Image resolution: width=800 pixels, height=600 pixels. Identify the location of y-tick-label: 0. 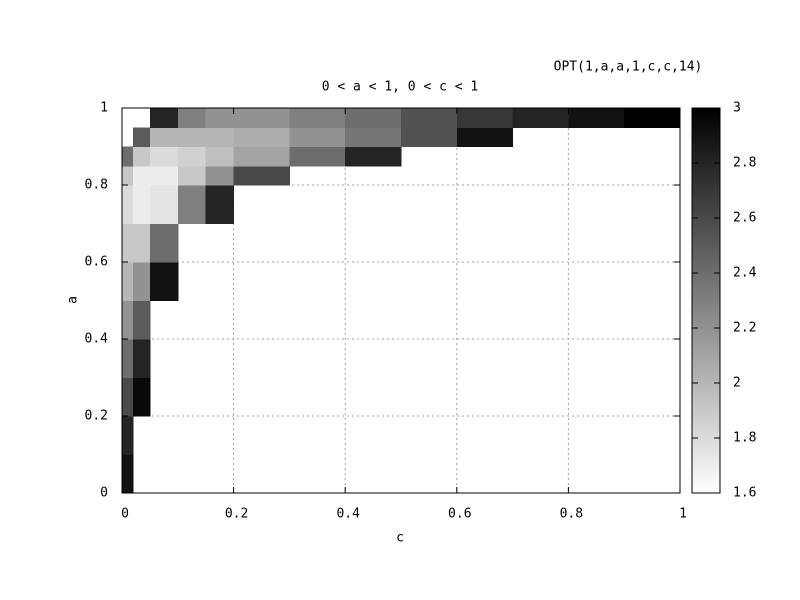
(104, 493).